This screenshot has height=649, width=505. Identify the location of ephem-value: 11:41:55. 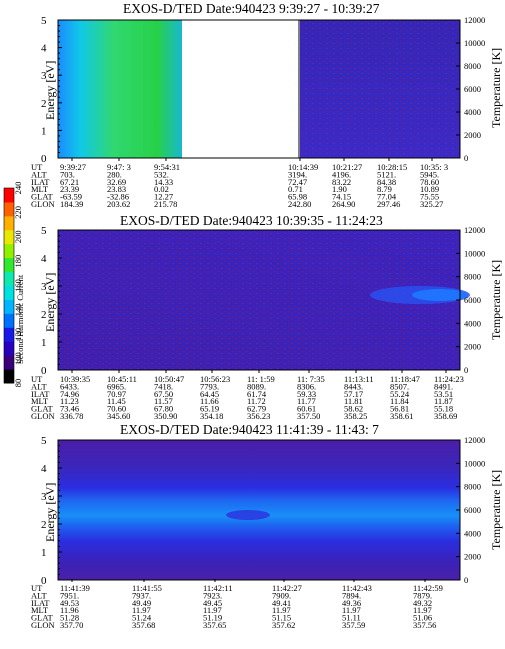
(147, 588).